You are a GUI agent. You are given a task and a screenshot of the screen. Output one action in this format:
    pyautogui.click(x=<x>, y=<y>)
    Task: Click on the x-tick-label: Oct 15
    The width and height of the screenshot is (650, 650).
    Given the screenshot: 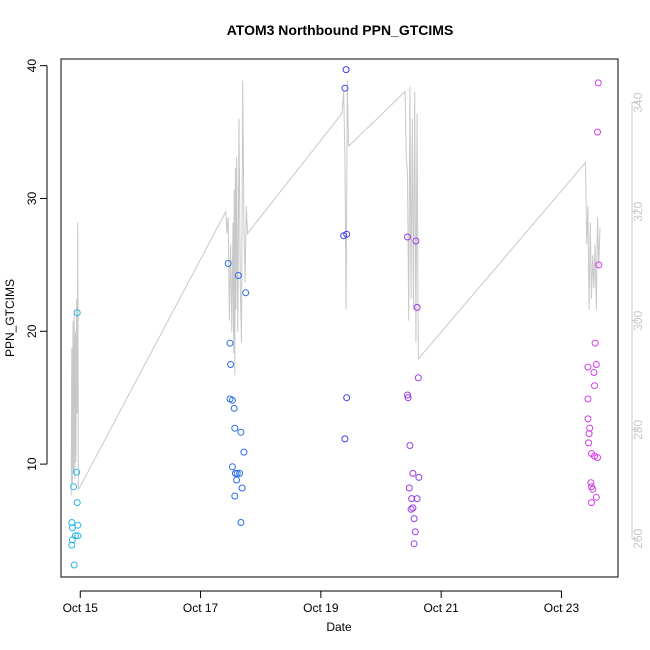 What is the action you would take?
    pyautogui.click(x=81, y=608)
    